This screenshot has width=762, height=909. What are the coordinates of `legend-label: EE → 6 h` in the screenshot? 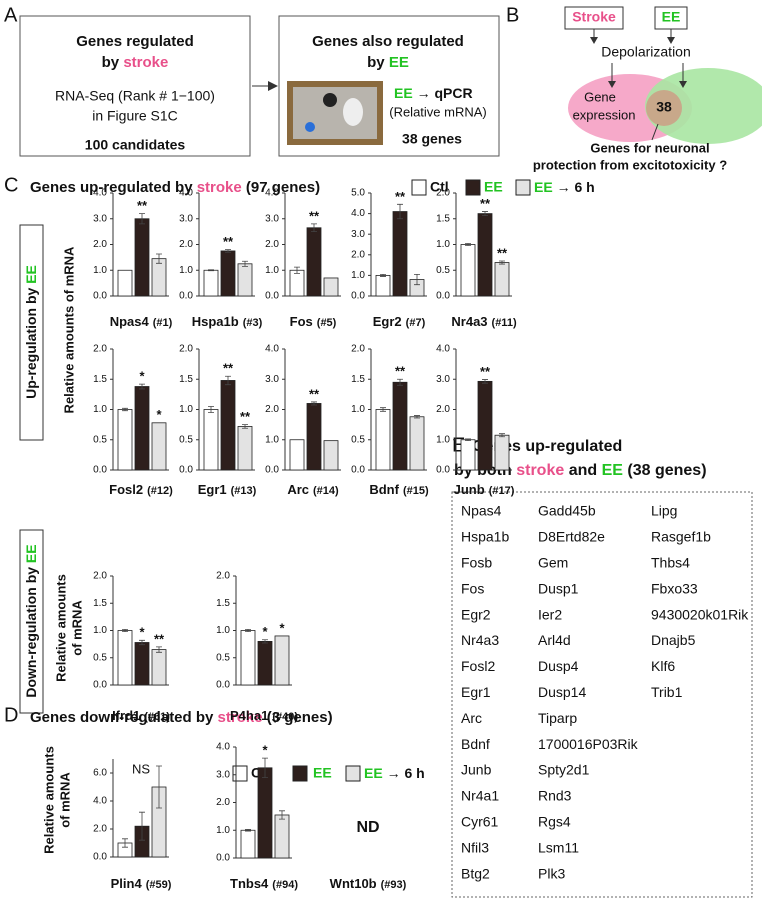 It's located at (564, 187).